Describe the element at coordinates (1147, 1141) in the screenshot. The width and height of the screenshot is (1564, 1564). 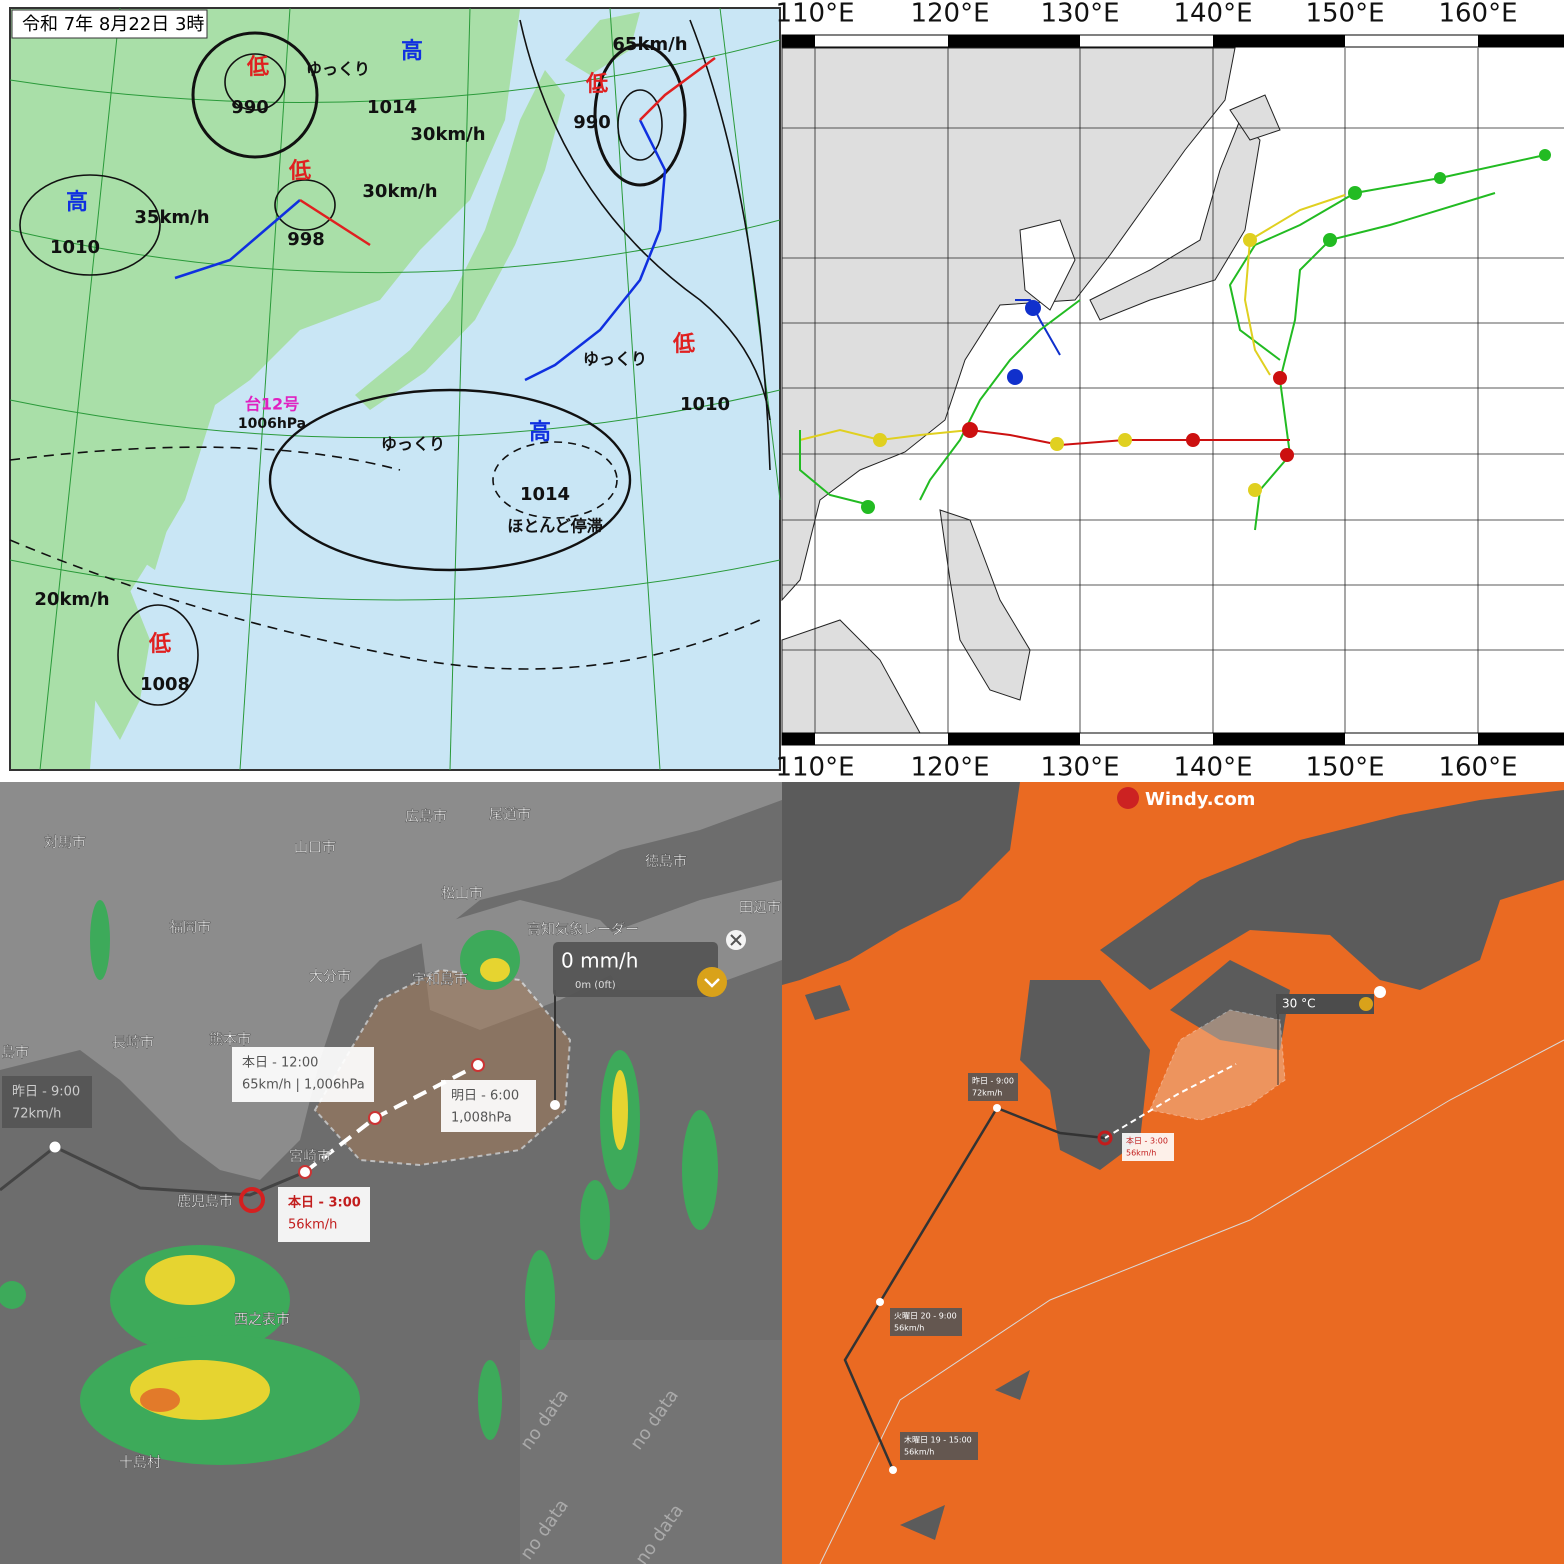
I see `popup-time: 本日 - 3:00` at that location.